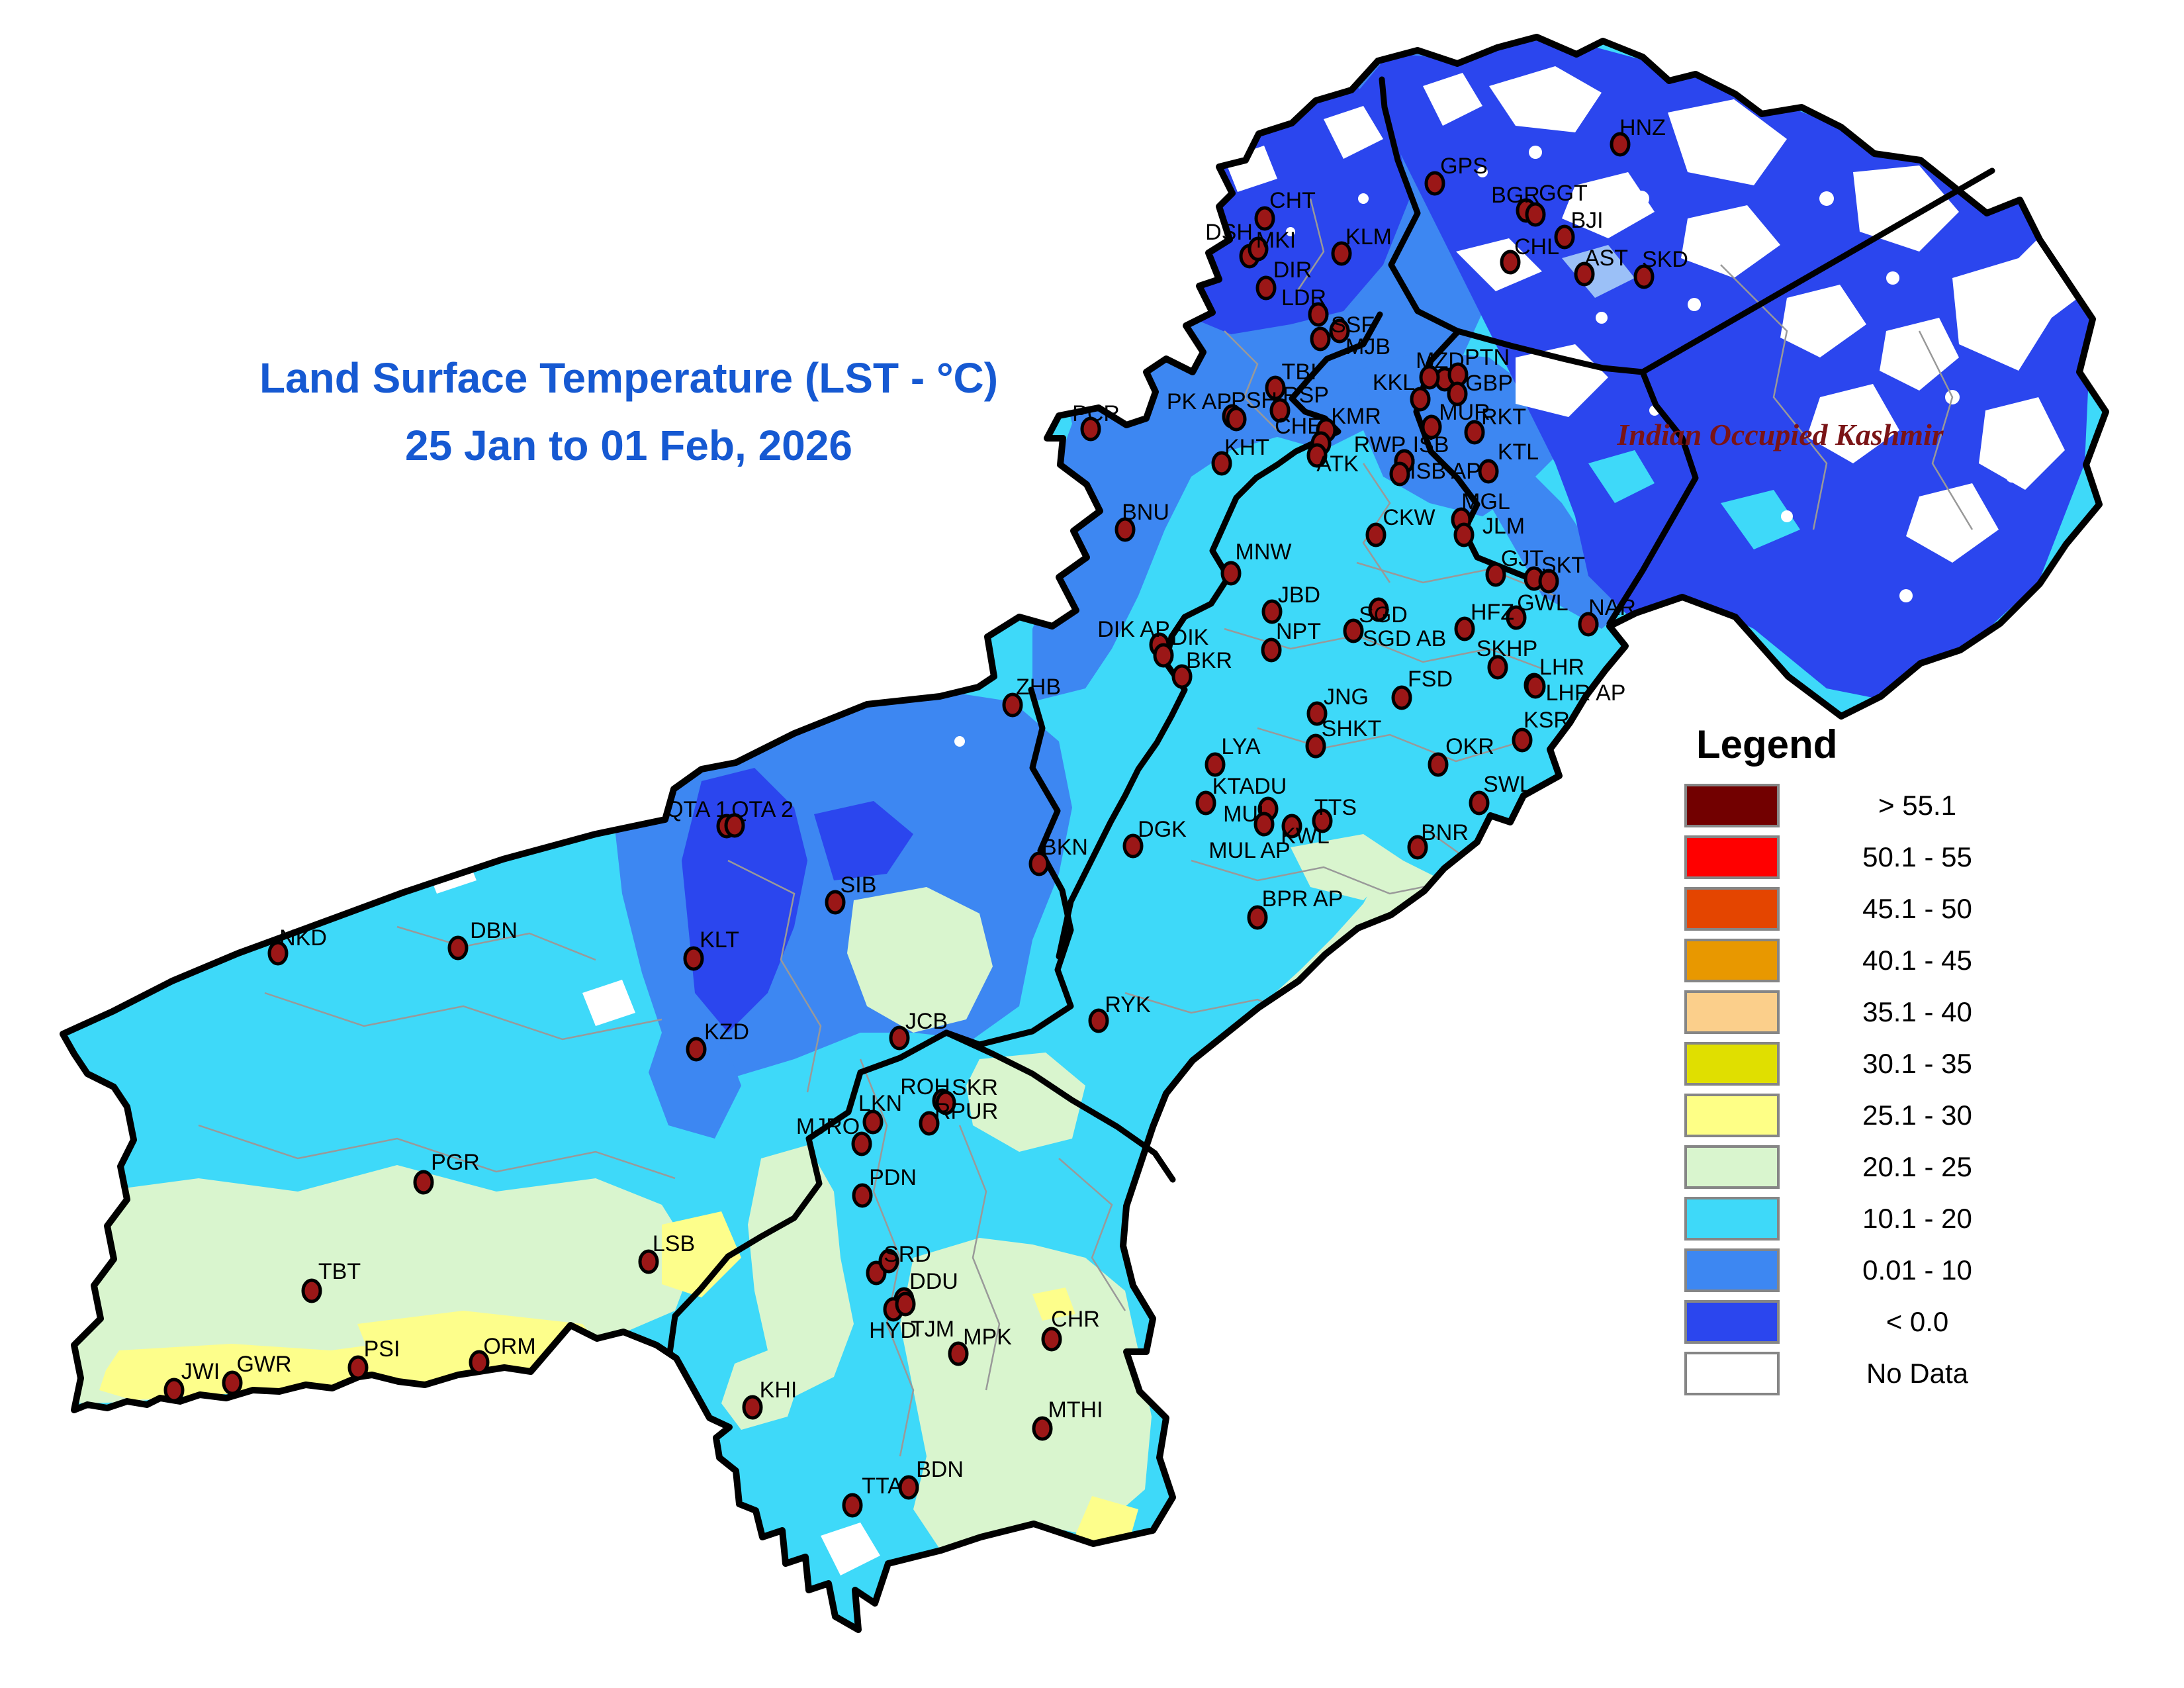 The height and width of the screenshot is (1688, 2184). Describe the element at coordinates (1368, 237) in the screenshot. I see `station-label: KLM` at that location.